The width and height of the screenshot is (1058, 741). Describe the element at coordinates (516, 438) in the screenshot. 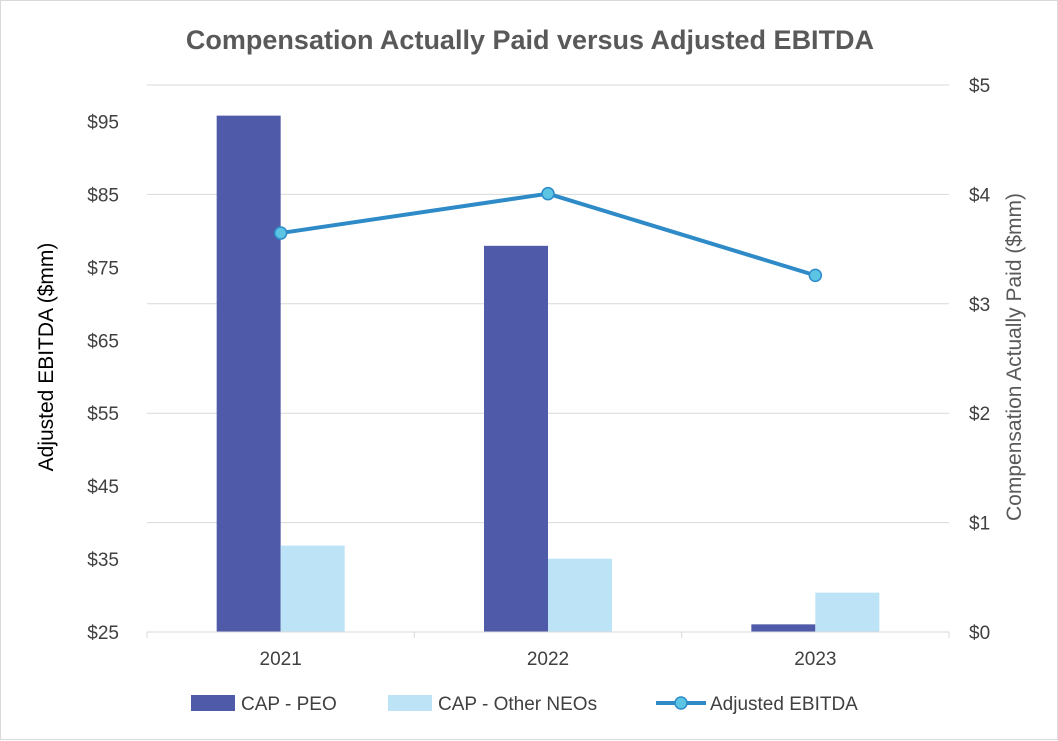

I see `bar-cap-peo-2022` at that location.